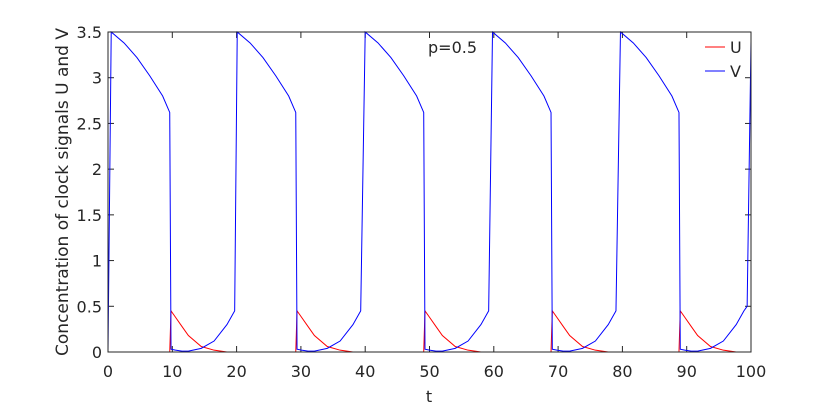  What do you see at coordinates (97, 169) in the screenshot?
I see `y-tick-label: 2` at bounding box center [97, 169].